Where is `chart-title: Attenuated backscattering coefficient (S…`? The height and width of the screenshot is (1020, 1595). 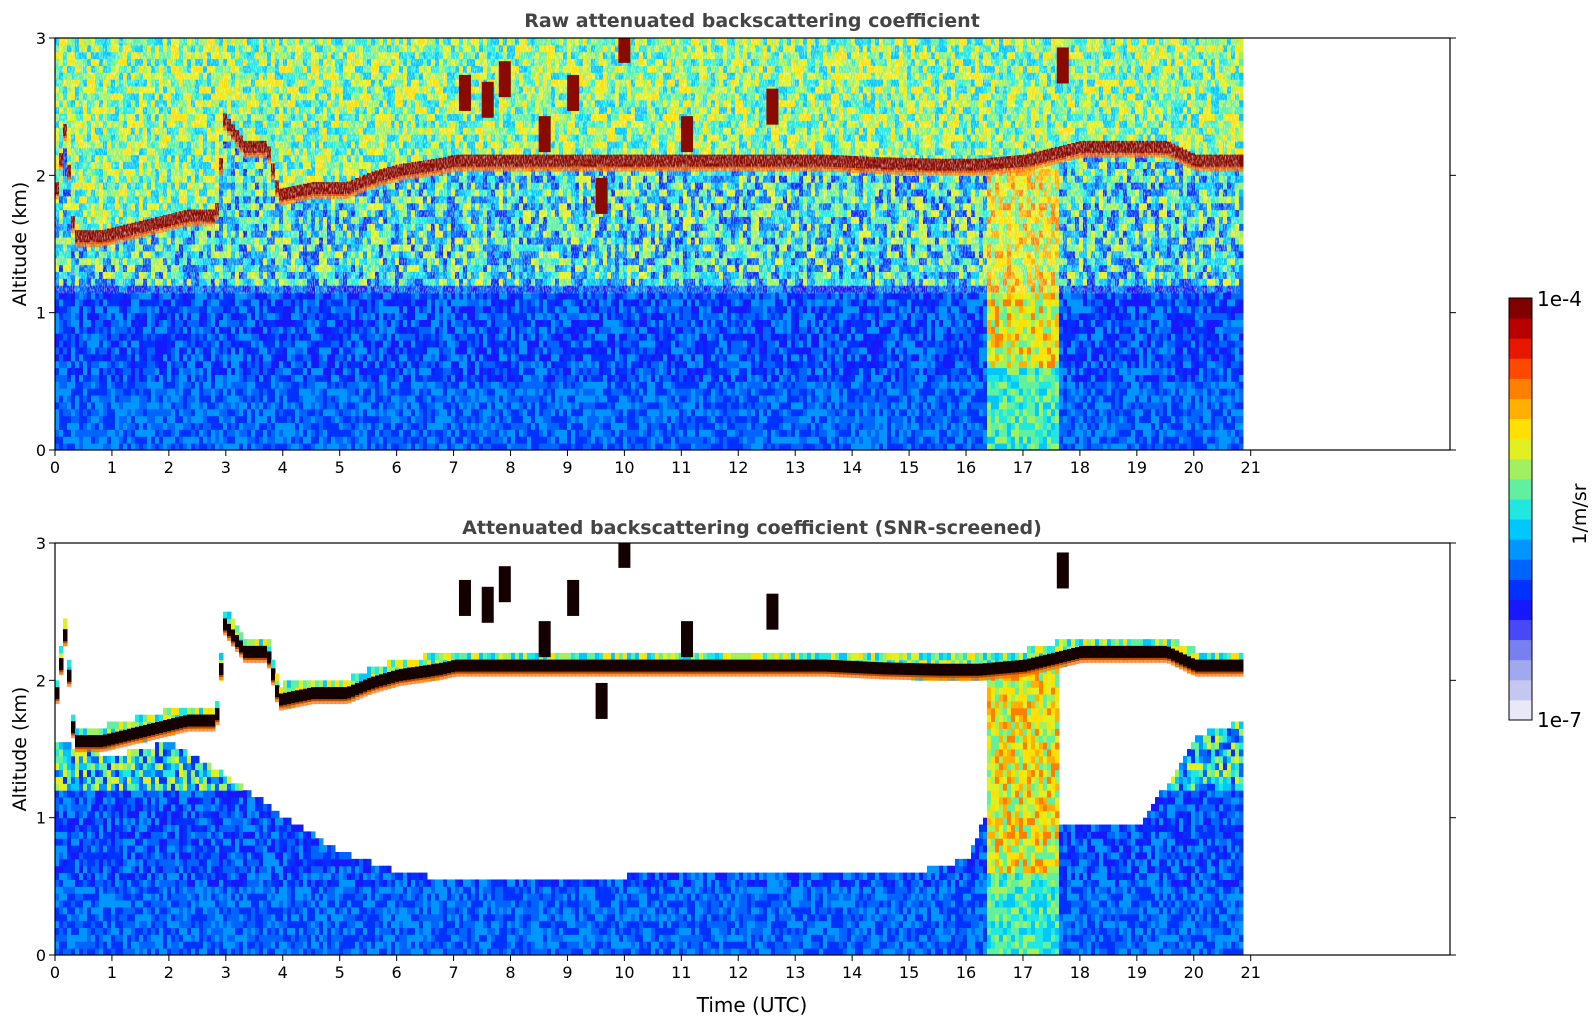
chart-title: Attenuated backscattering coefficient (S… is located at coordinates (752, 528).